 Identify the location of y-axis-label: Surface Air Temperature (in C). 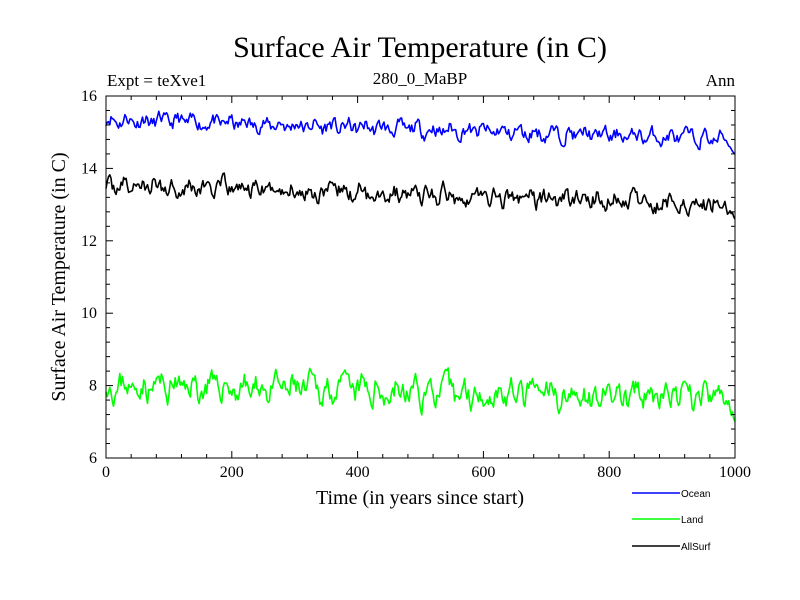
(59, 276).